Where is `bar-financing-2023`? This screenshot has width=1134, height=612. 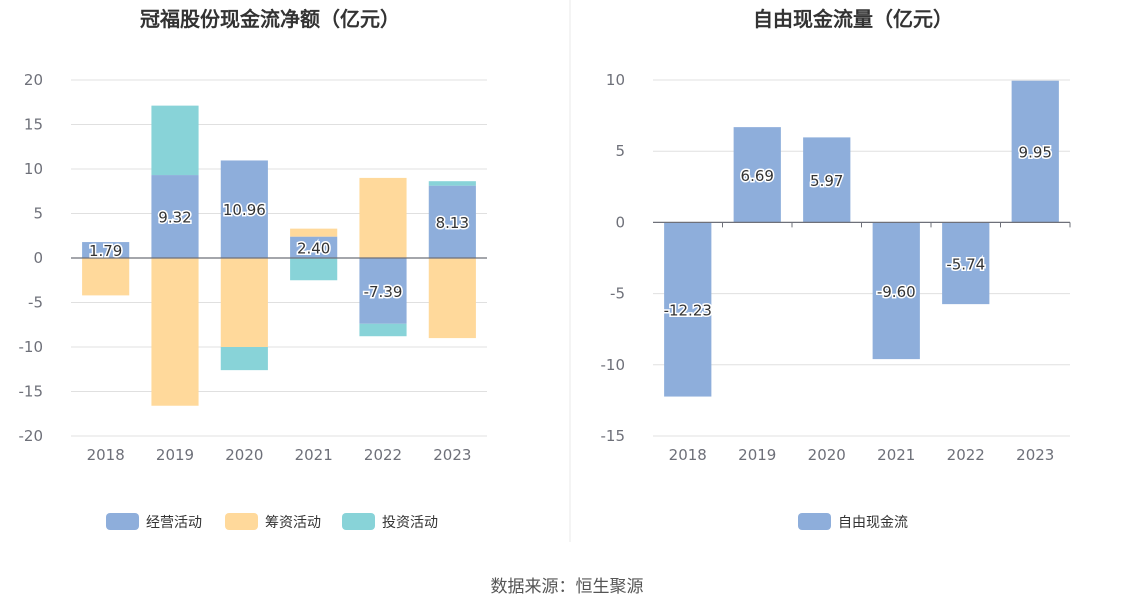 bar-financing-2023 is located at coordinates (452, 298).